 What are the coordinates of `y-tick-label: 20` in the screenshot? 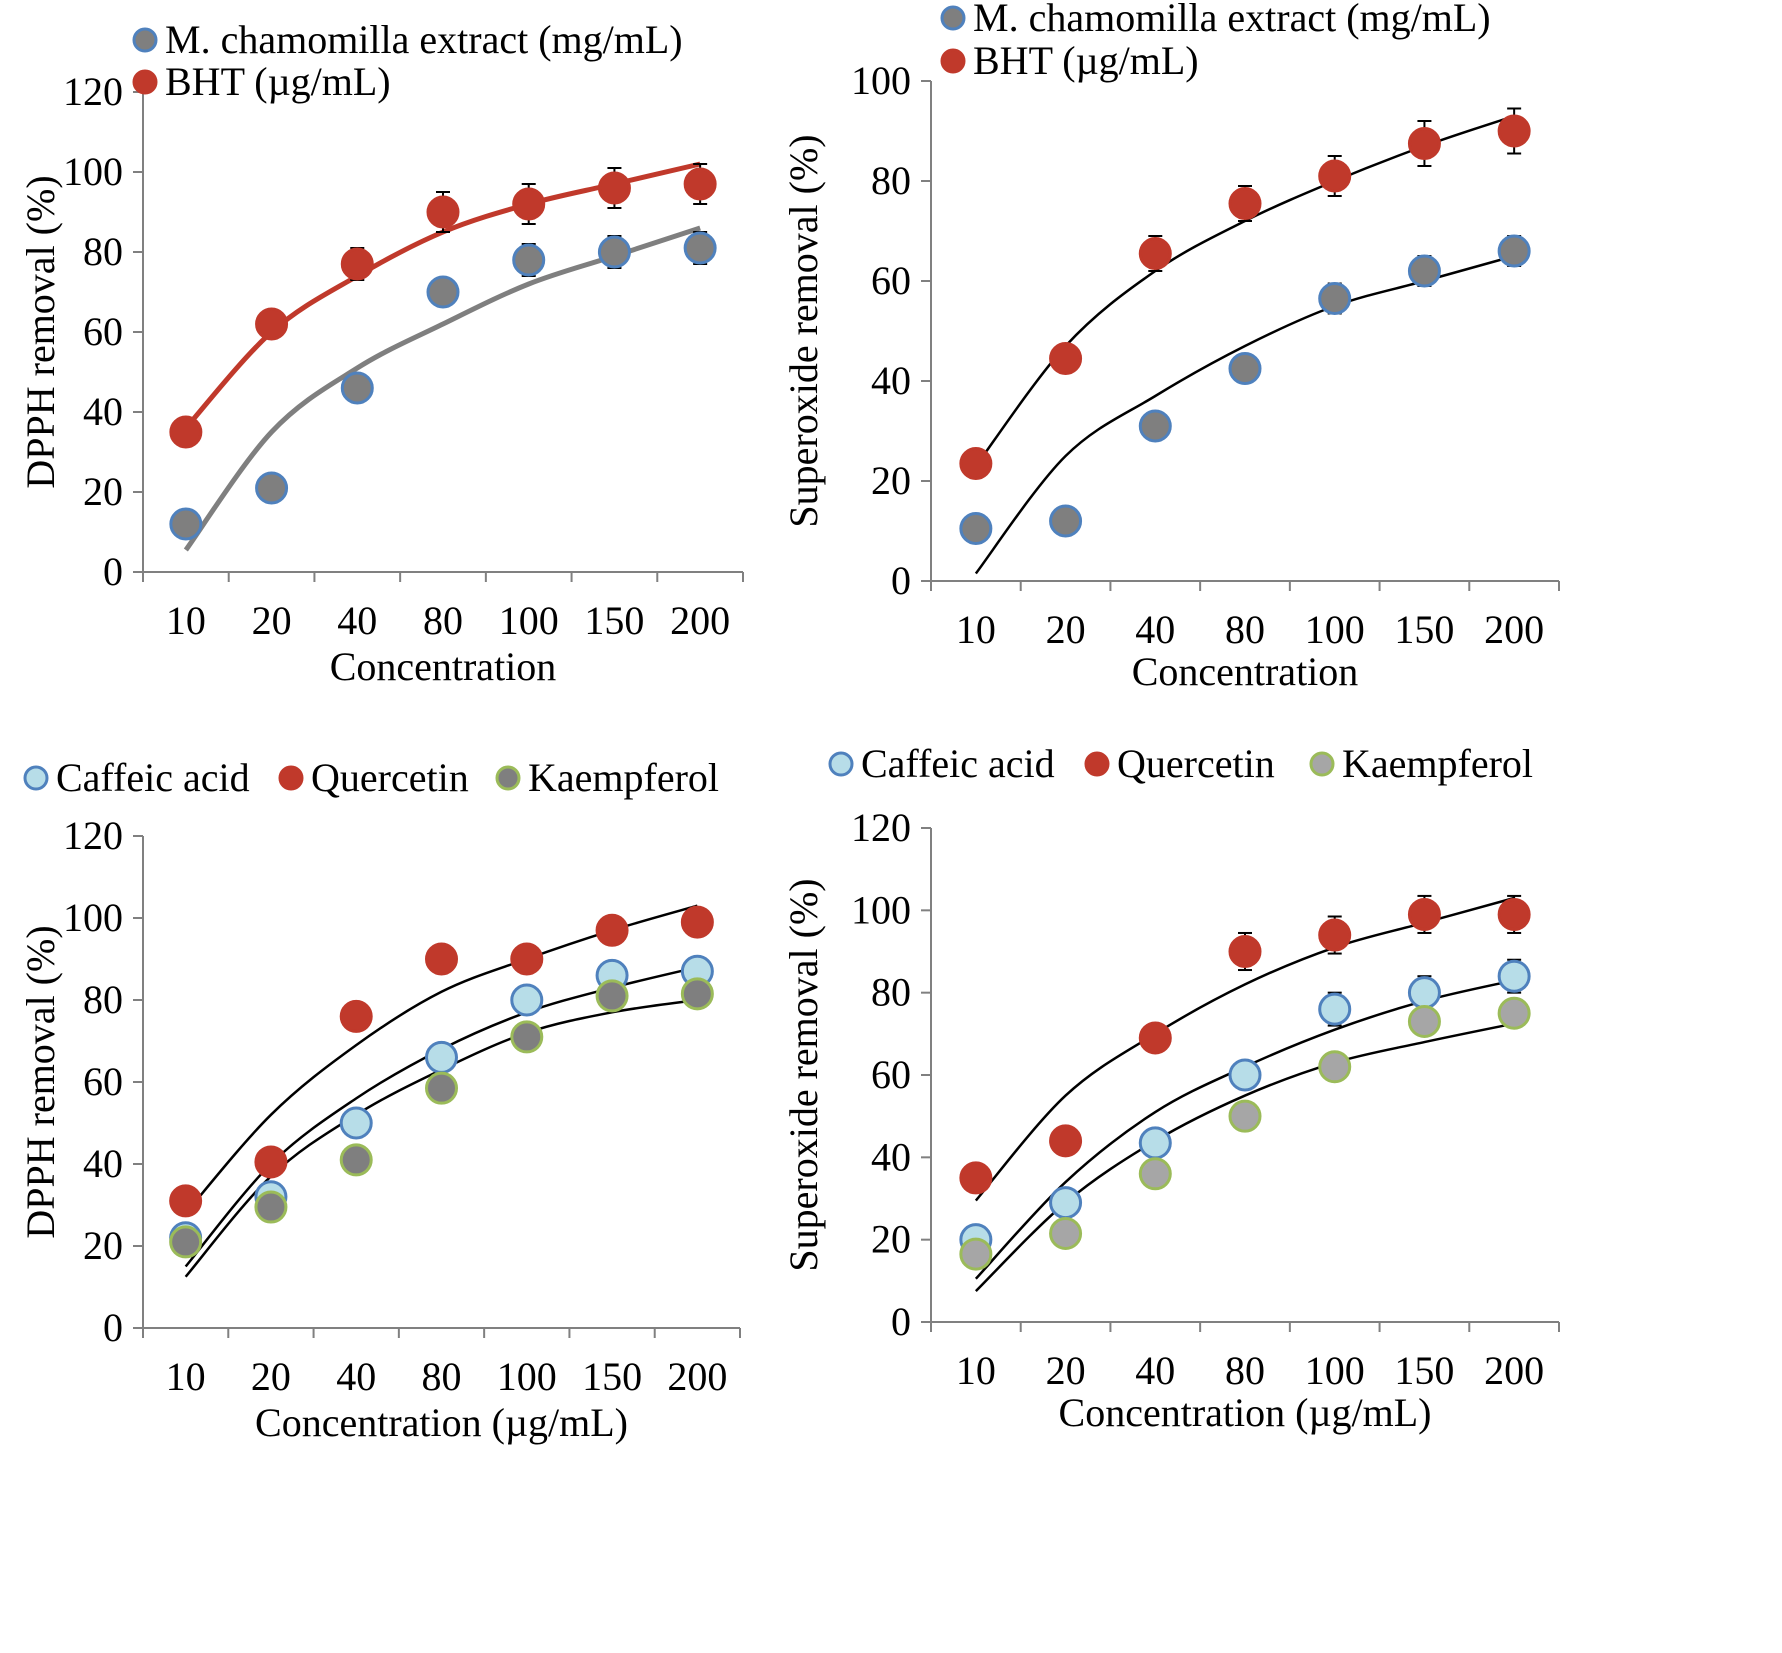 It's located at (891, 480).